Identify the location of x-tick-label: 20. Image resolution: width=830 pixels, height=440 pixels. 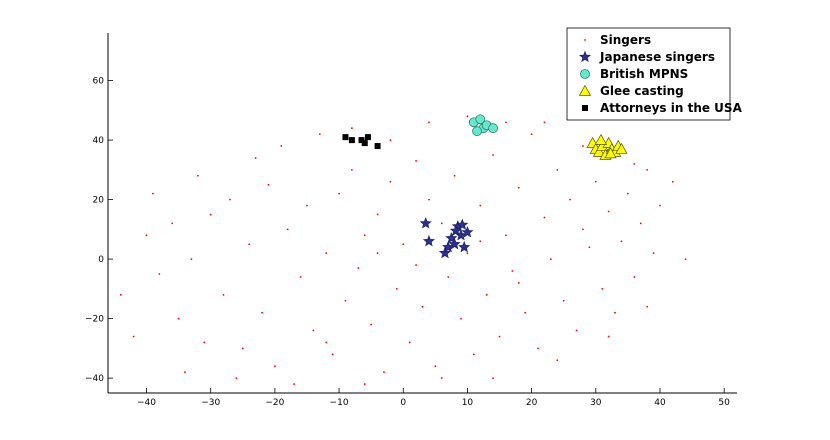
(532, 403).